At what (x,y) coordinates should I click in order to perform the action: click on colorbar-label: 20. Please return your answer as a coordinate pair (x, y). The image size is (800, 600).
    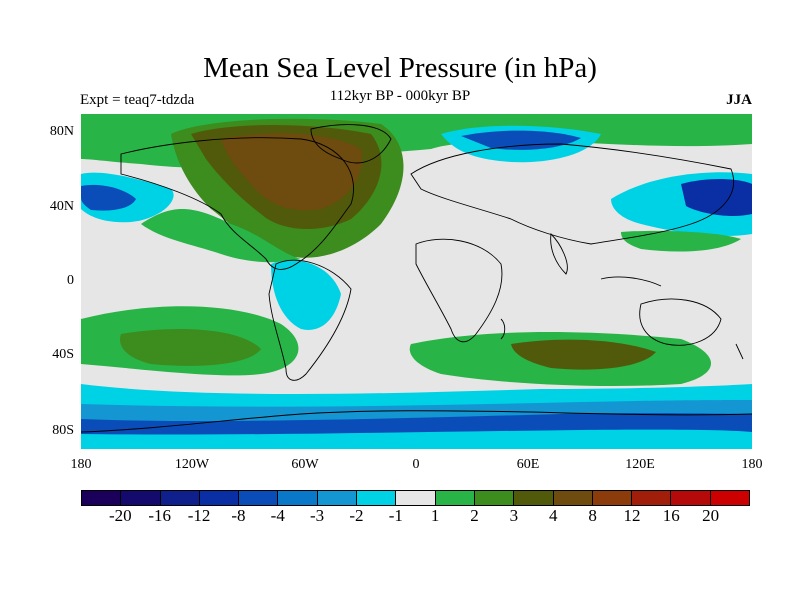
    Looking at the image, I should click on (711, 515).